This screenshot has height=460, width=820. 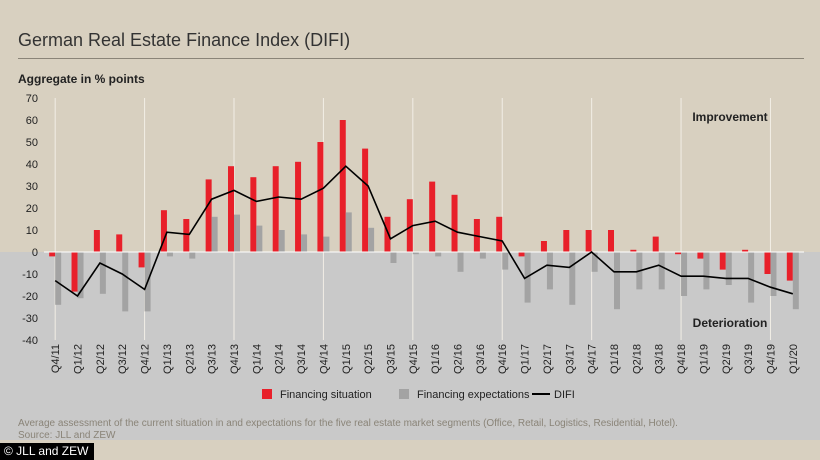 What do you see at coordinates (570, 359) in the screenshot?
I see `x-tick-label: Q3/17` at bounding box center [570, 359].